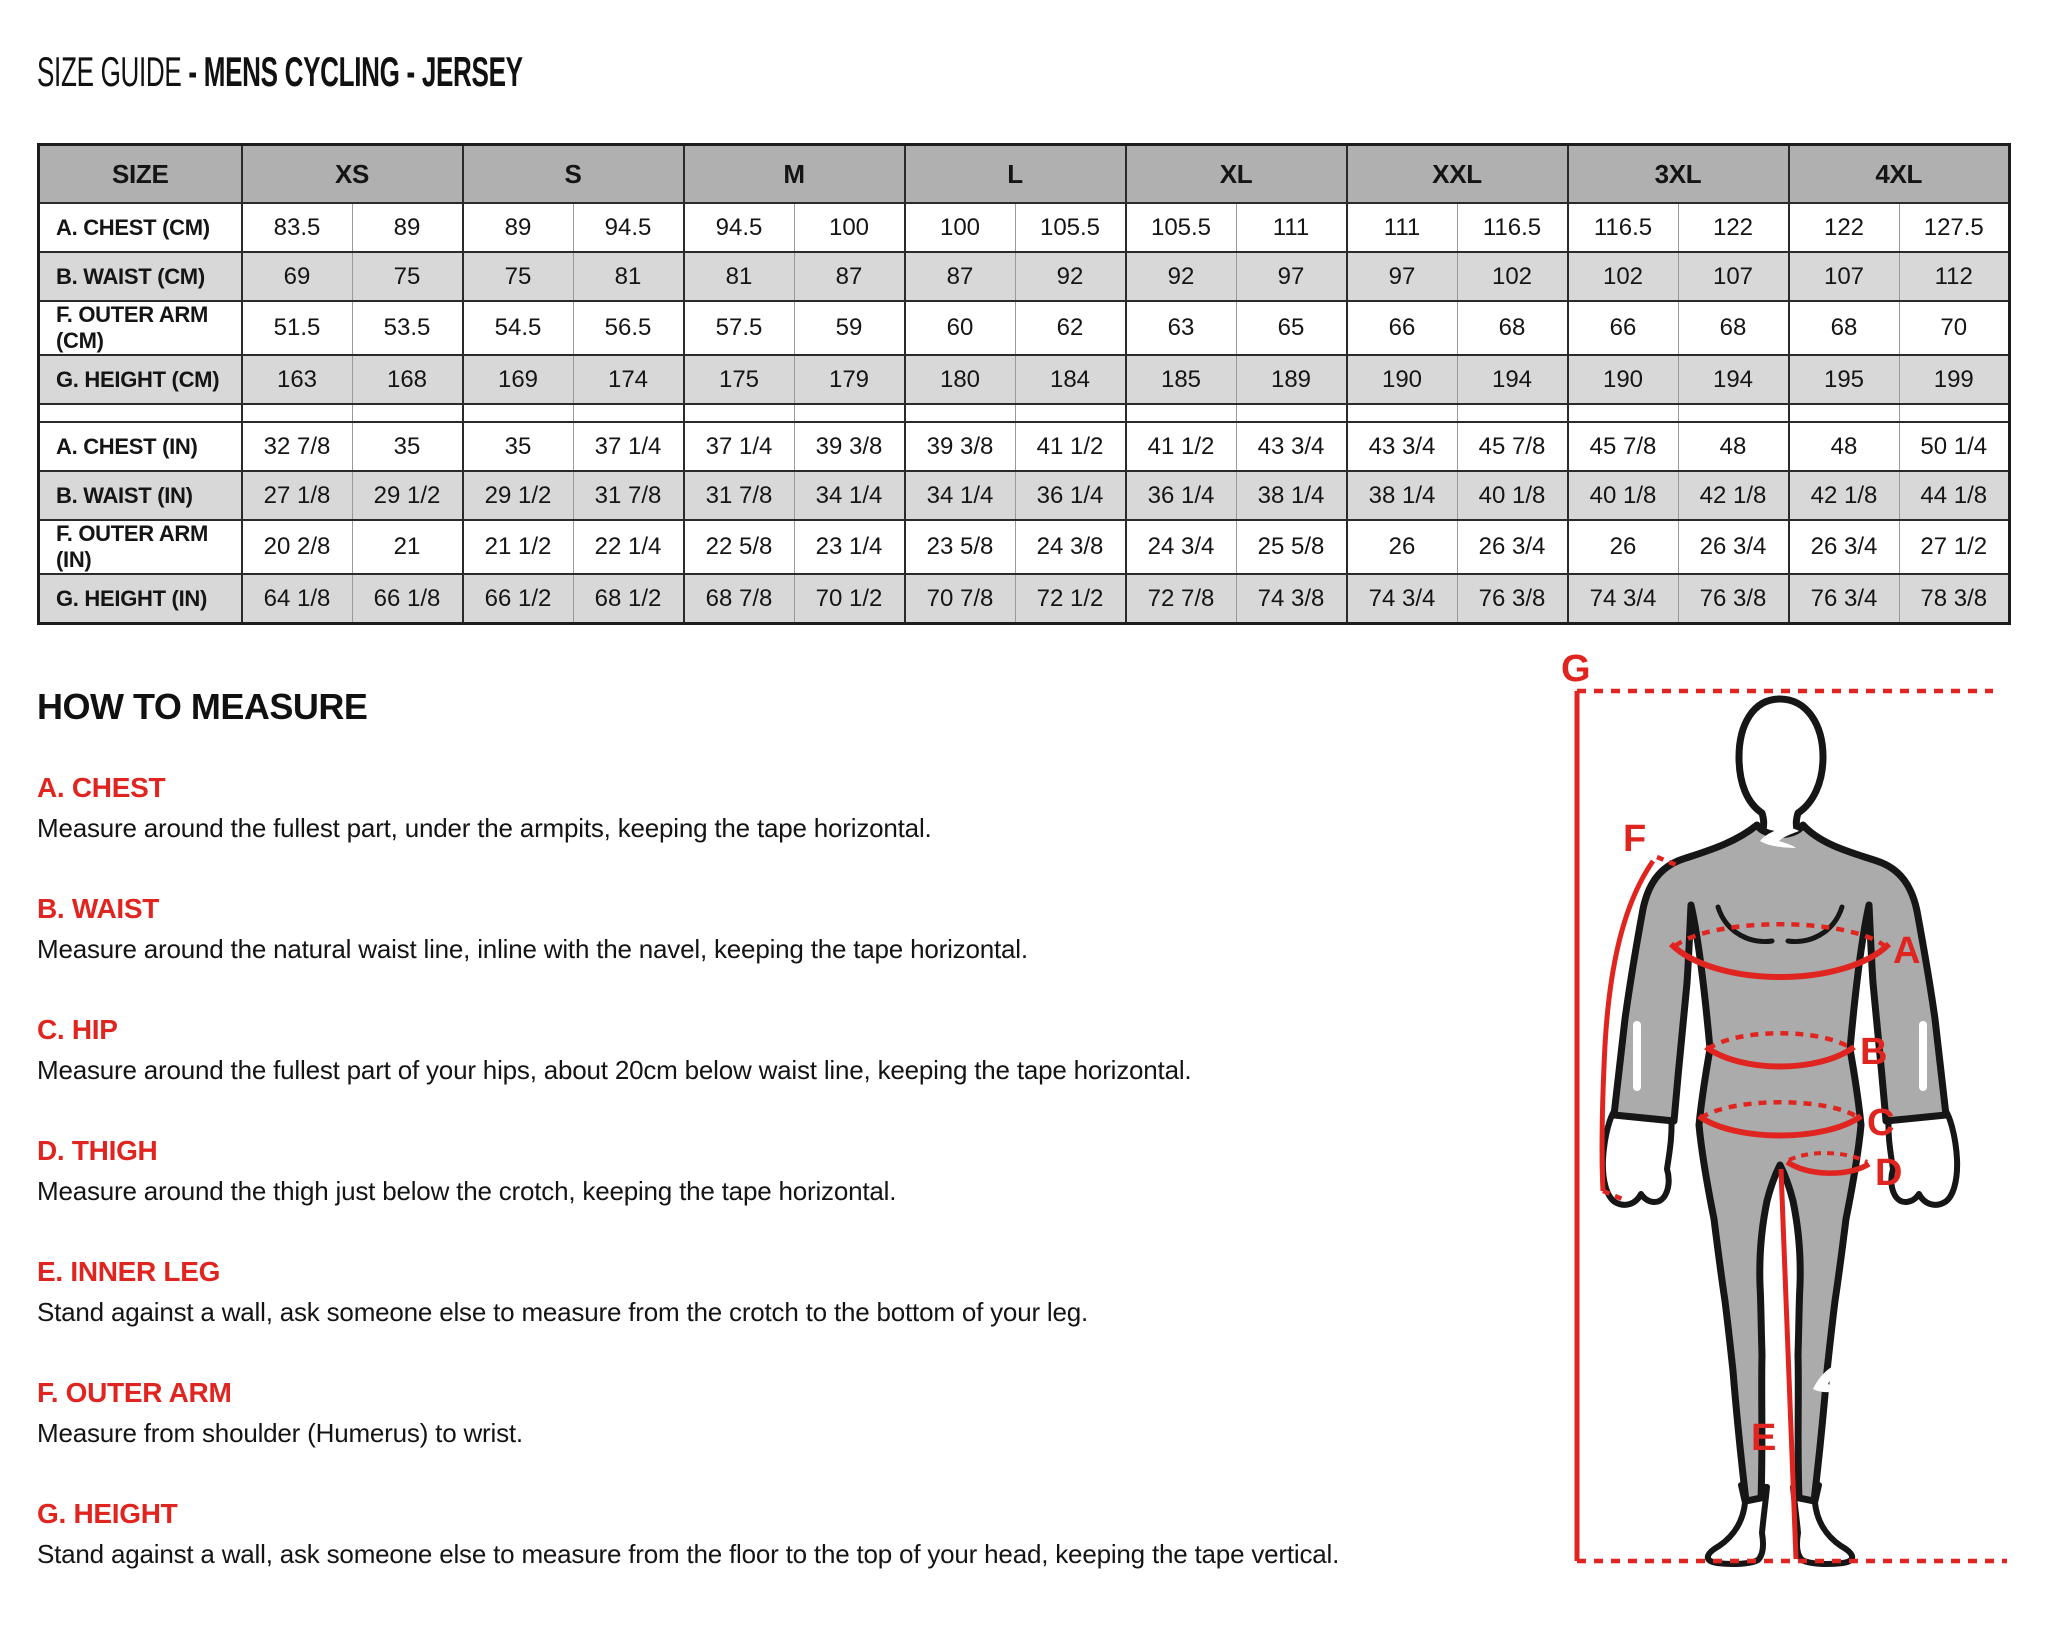  What do you see at coordinates (1291, 446) in the screenshot?
I see `size-value-cell: 43 3/4` at bounding box center [1291, 446].